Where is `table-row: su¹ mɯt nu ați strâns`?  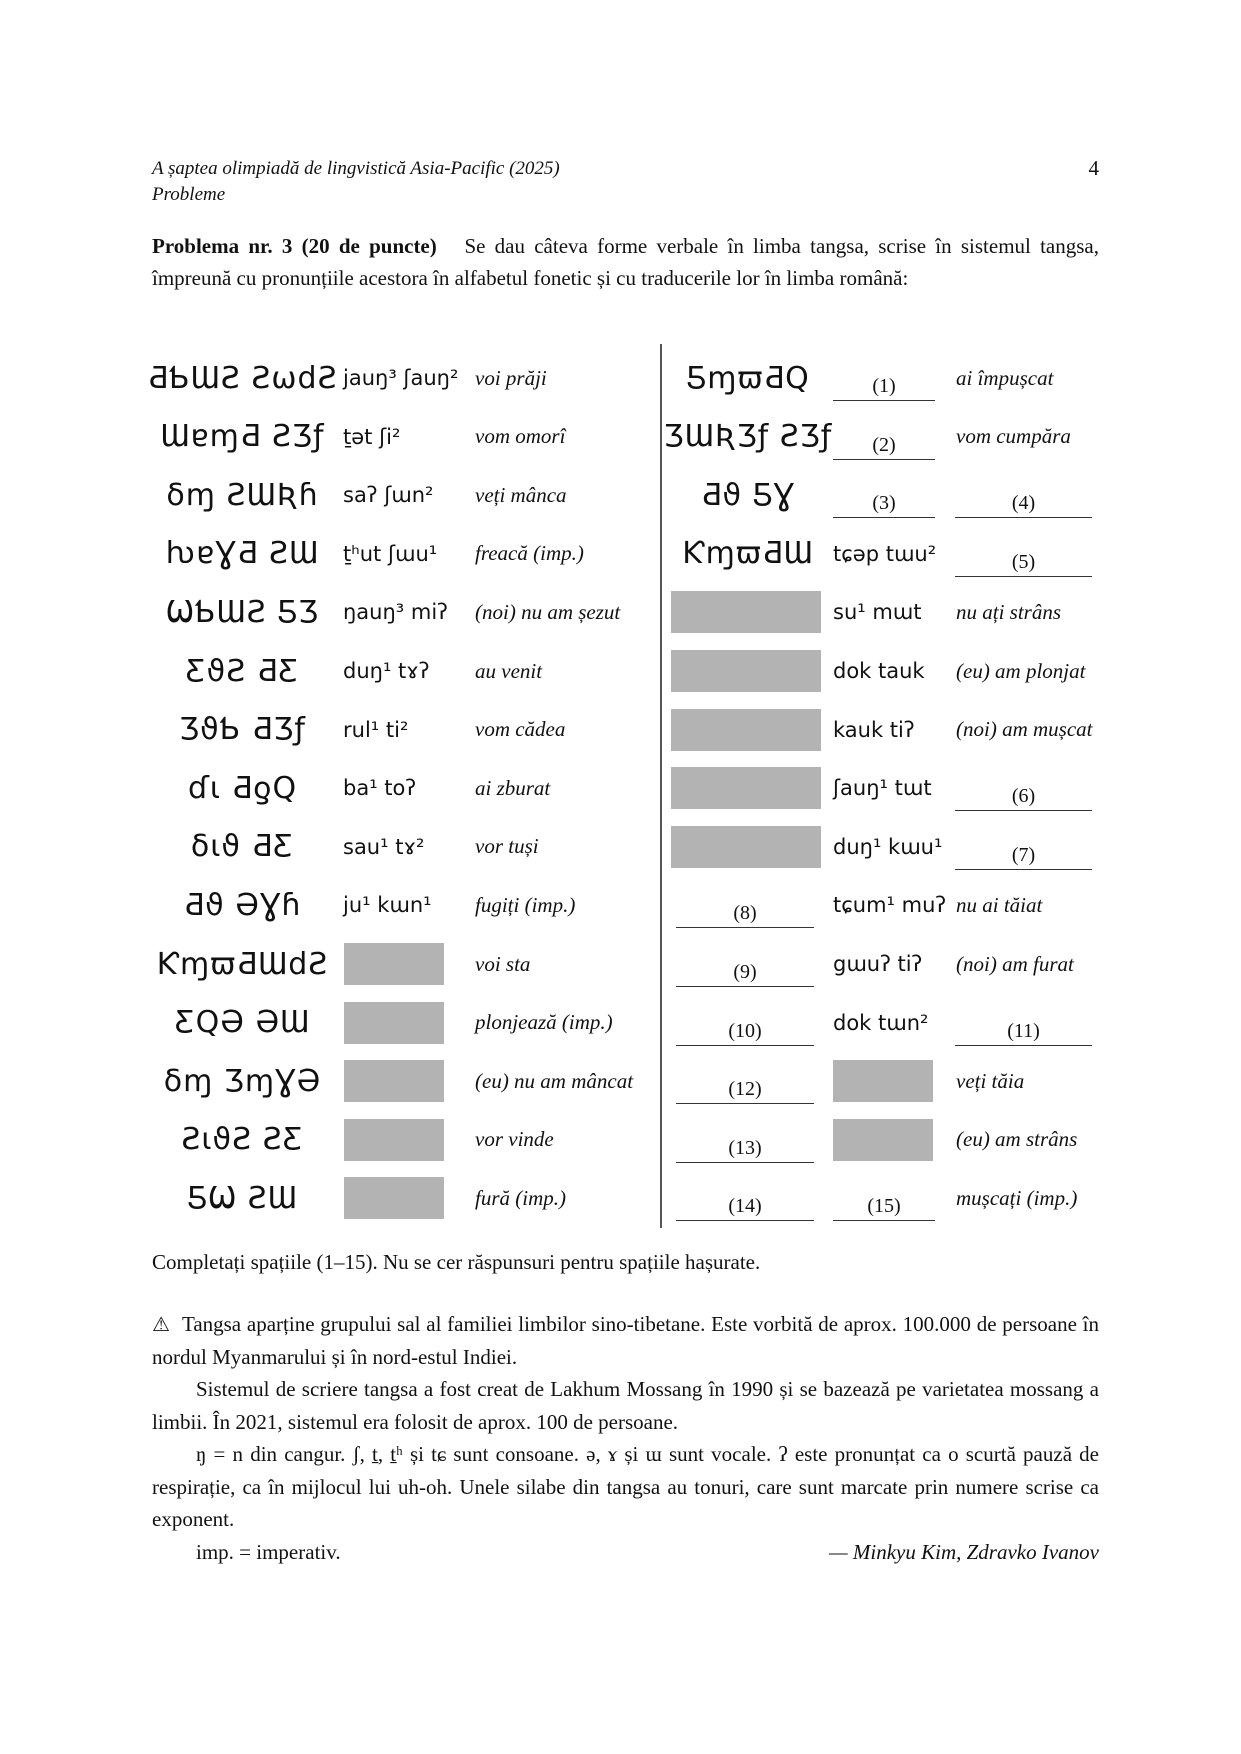 table-row: su¹ mɯt nu ați strâns is located at coordinates (620, 612).